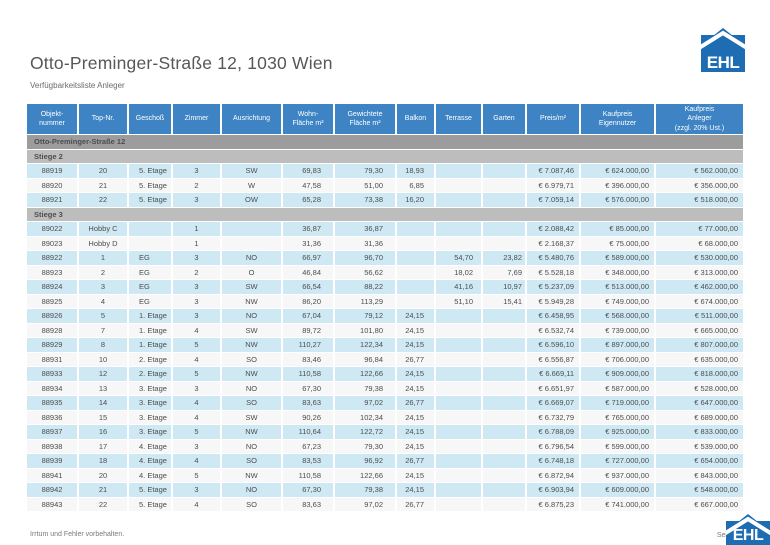  Describe the element at coordinates (365, 359) in the screenshot. I see `table-cell: 96,84` at that location.